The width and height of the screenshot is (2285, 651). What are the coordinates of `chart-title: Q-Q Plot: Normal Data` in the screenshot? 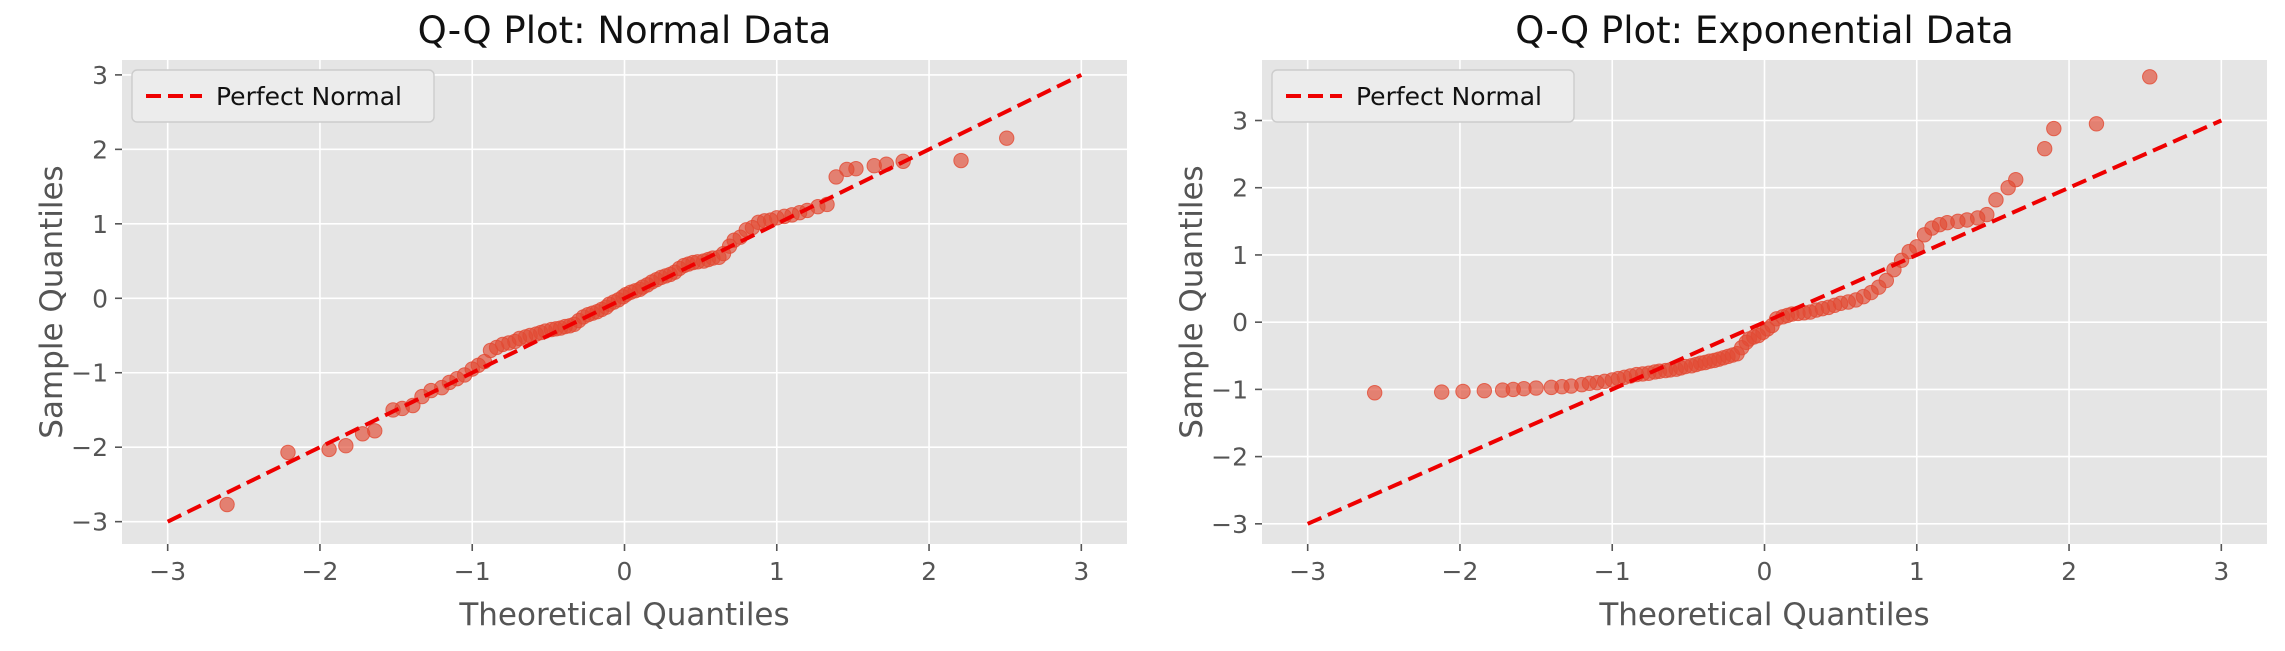 It's located at (625, 30).